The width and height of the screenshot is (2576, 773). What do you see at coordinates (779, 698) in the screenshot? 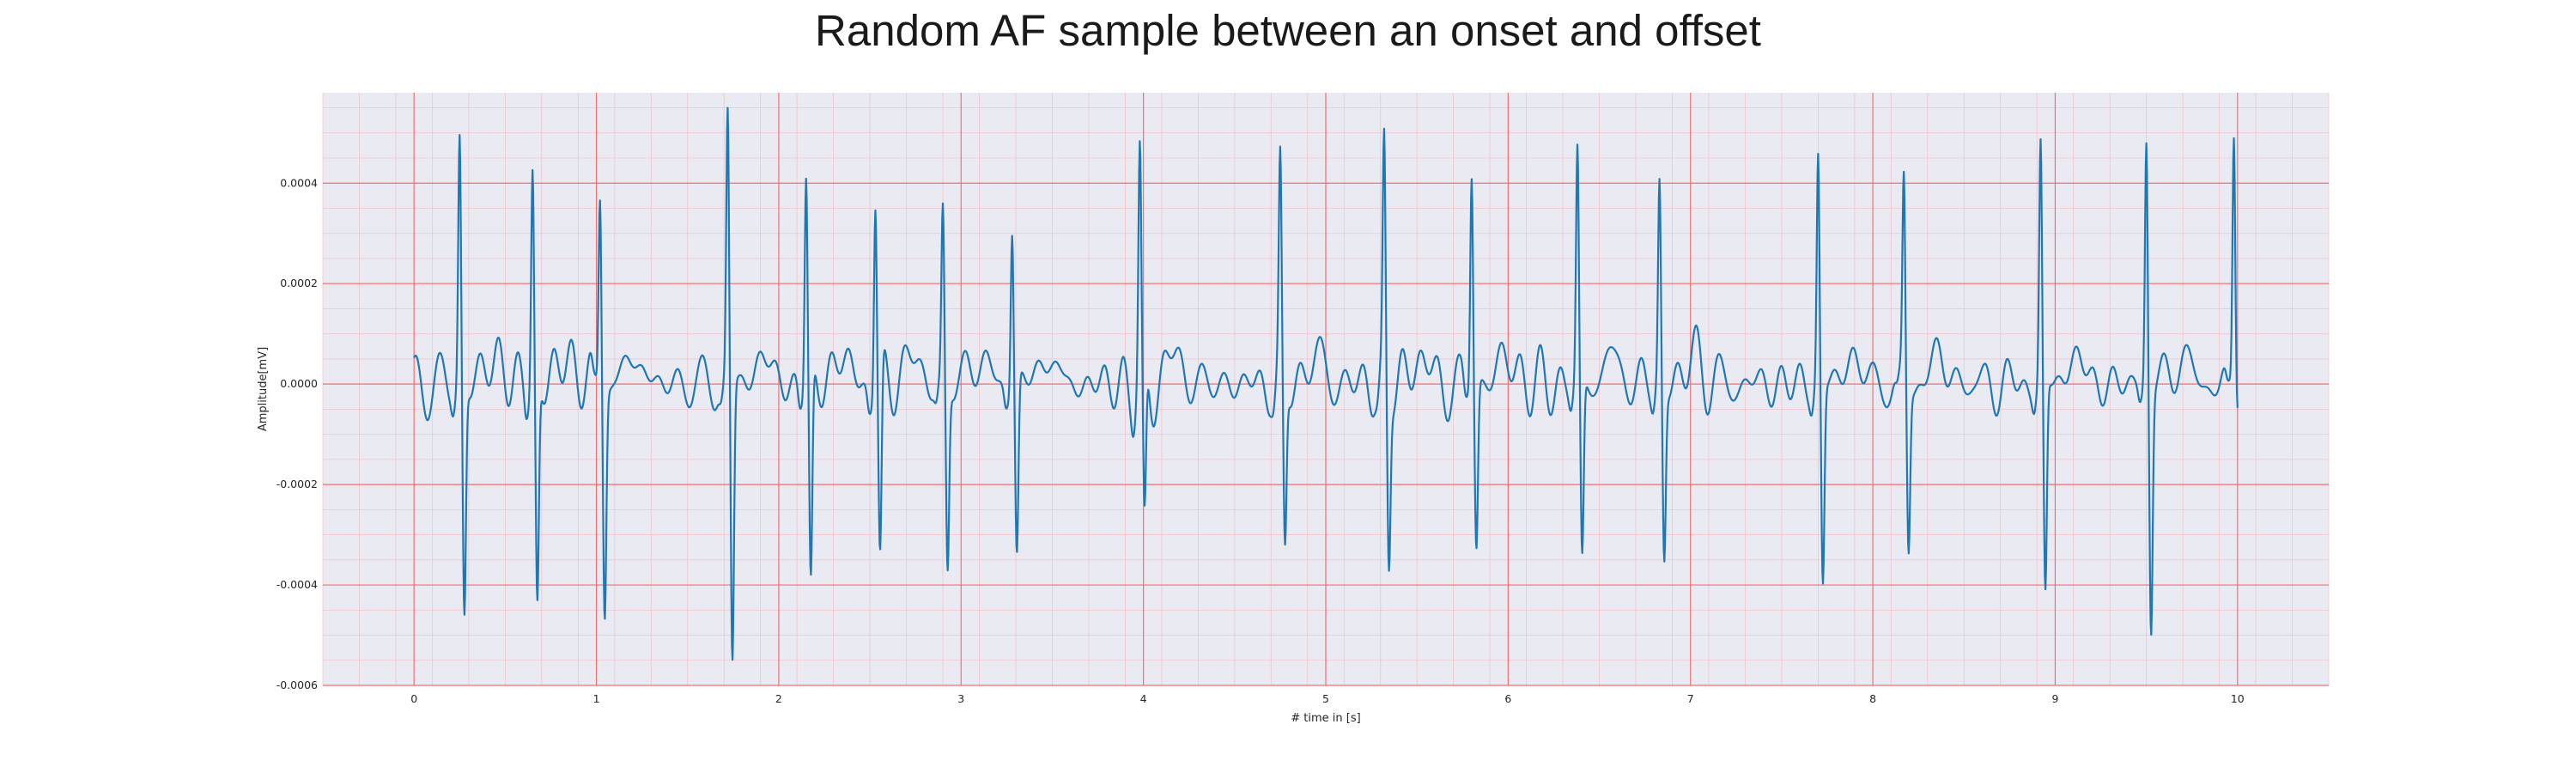
I see `x-tick-label: 2` at bounding box center [779, 698].